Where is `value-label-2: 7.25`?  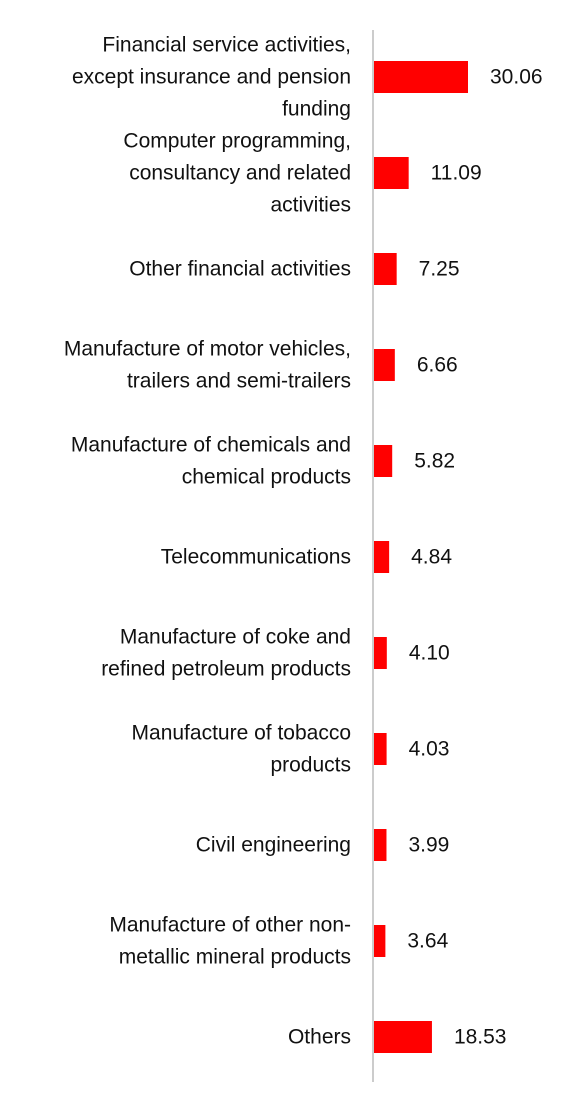 value-label-2: 7.25 is located at coordinates (439, 269).